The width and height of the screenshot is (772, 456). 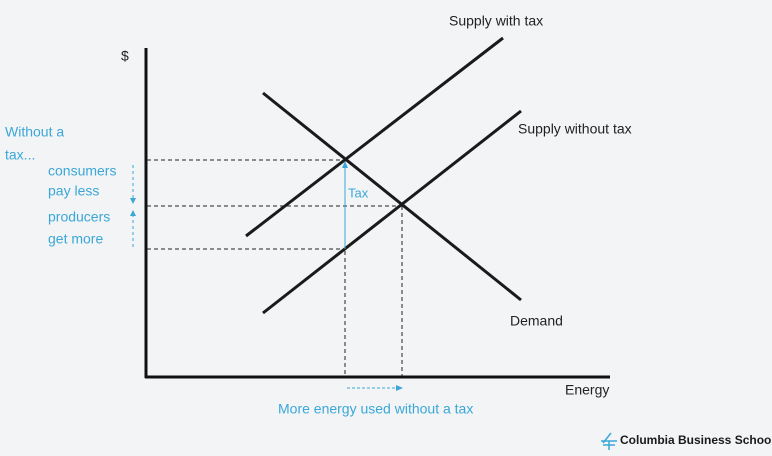 What do you see at coordinates (82, 171) in the screenshot?
I see `annotation: consumers` at bounding box center [82, 171].